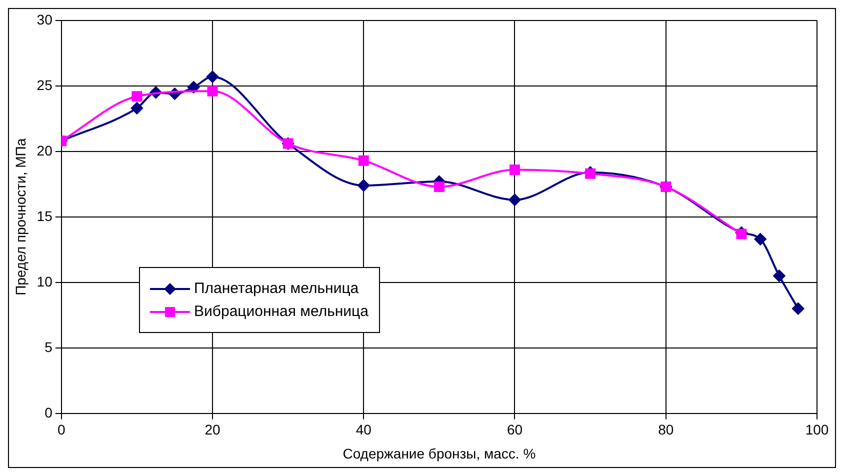  I want to click on y-tick-label: 15, so click(44, 216).